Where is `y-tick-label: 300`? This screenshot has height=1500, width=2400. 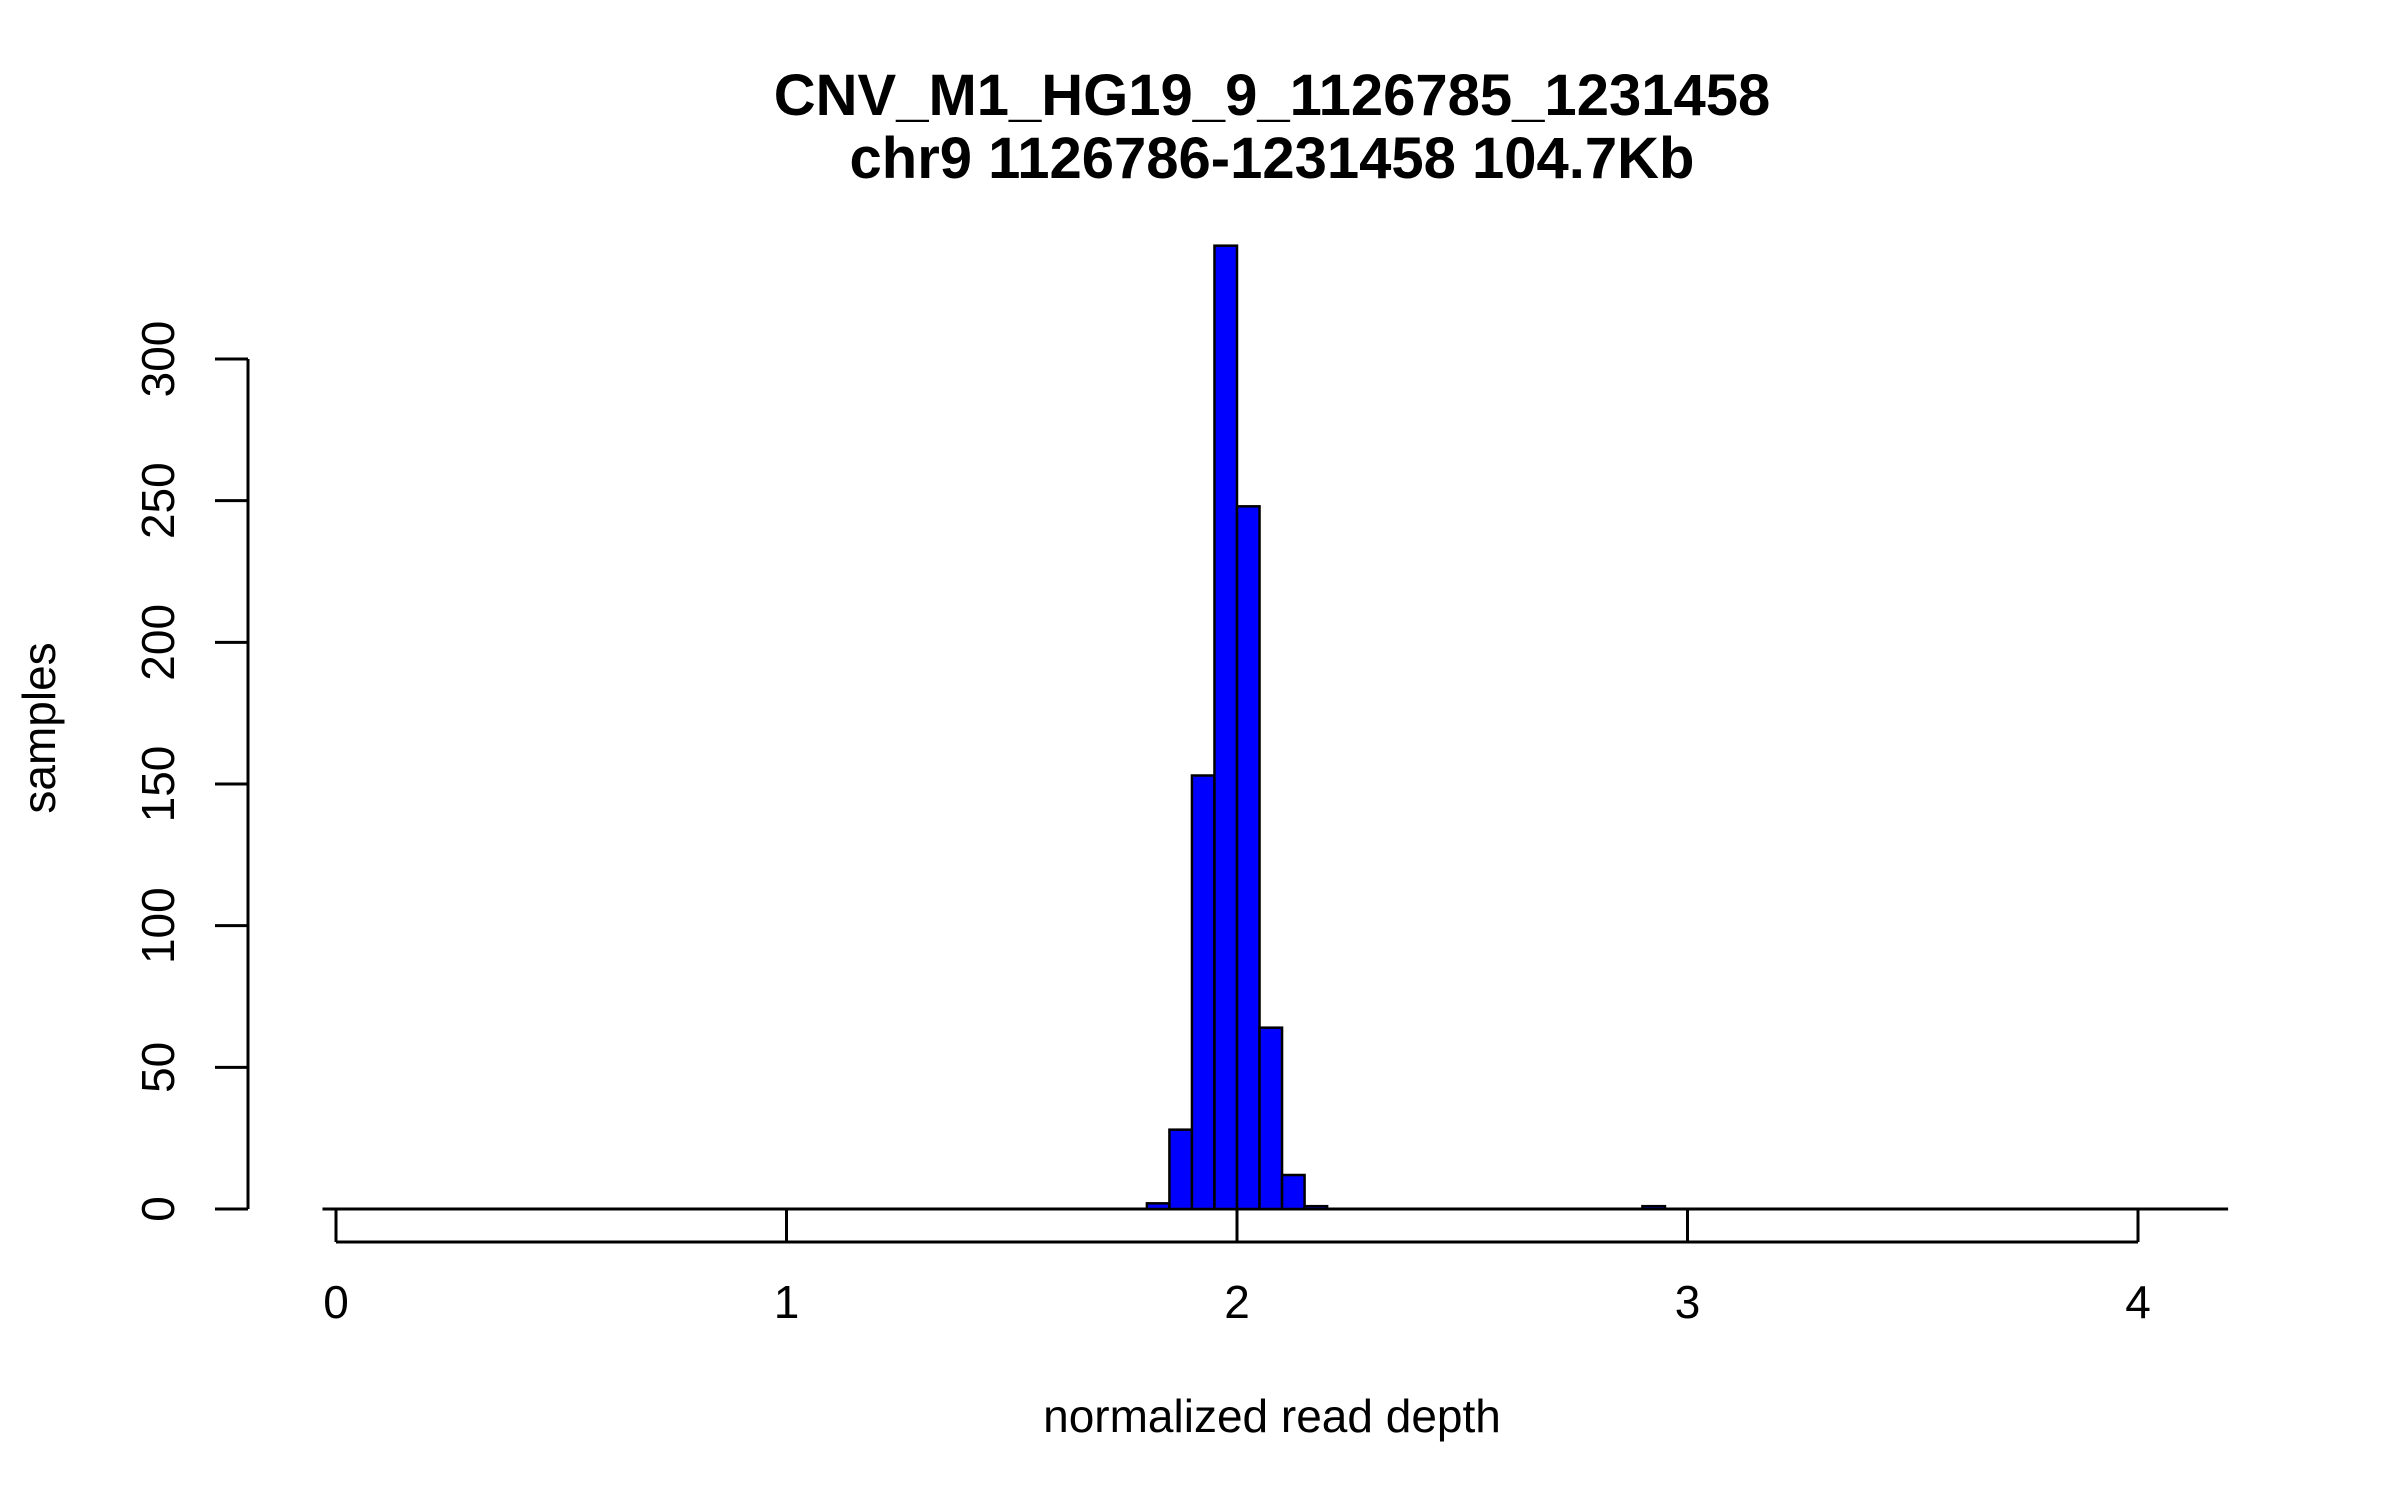
y-tick-label: 300 is located at coordinates (158, 359).